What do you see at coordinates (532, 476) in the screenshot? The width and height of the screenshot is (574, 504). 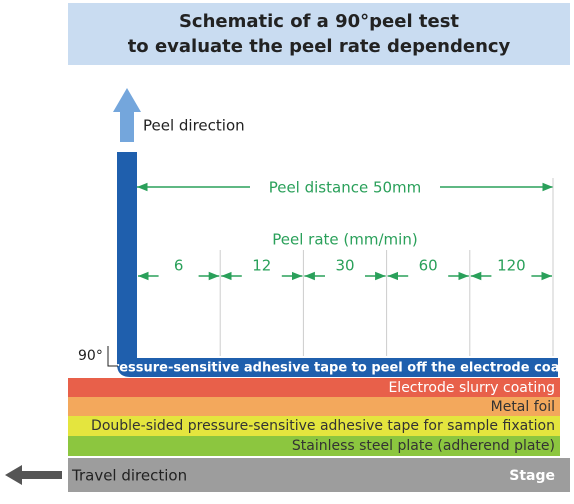 I see `stage-label: Stage` at bounding box center [532, 476].